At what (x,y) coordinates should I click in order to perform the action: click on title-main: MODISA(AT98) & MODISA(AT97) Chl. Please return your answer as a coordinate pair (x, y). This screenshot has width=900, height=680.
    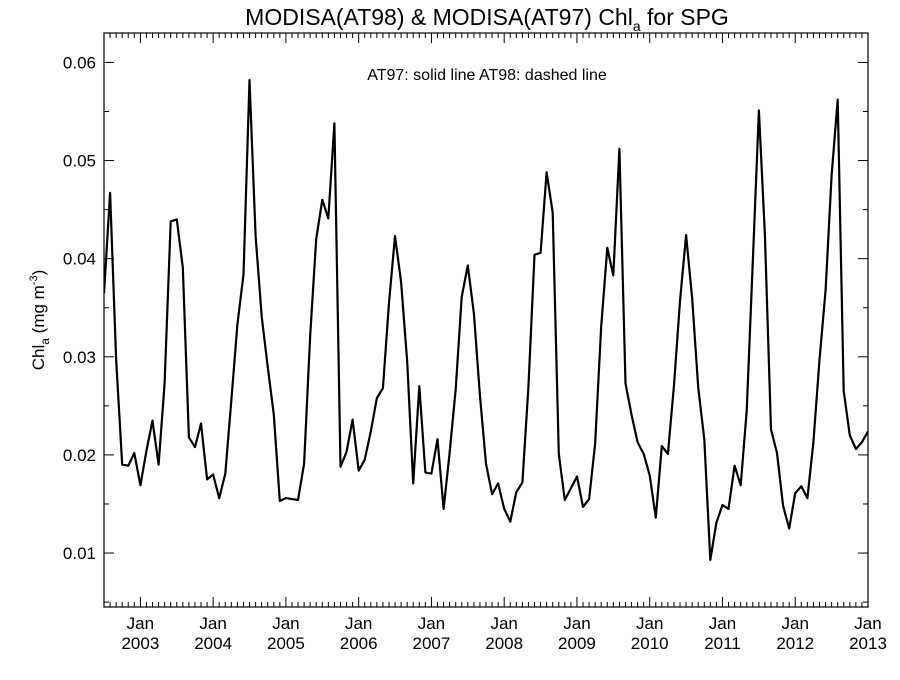
    Looking at the image, I should click on (439, 17).